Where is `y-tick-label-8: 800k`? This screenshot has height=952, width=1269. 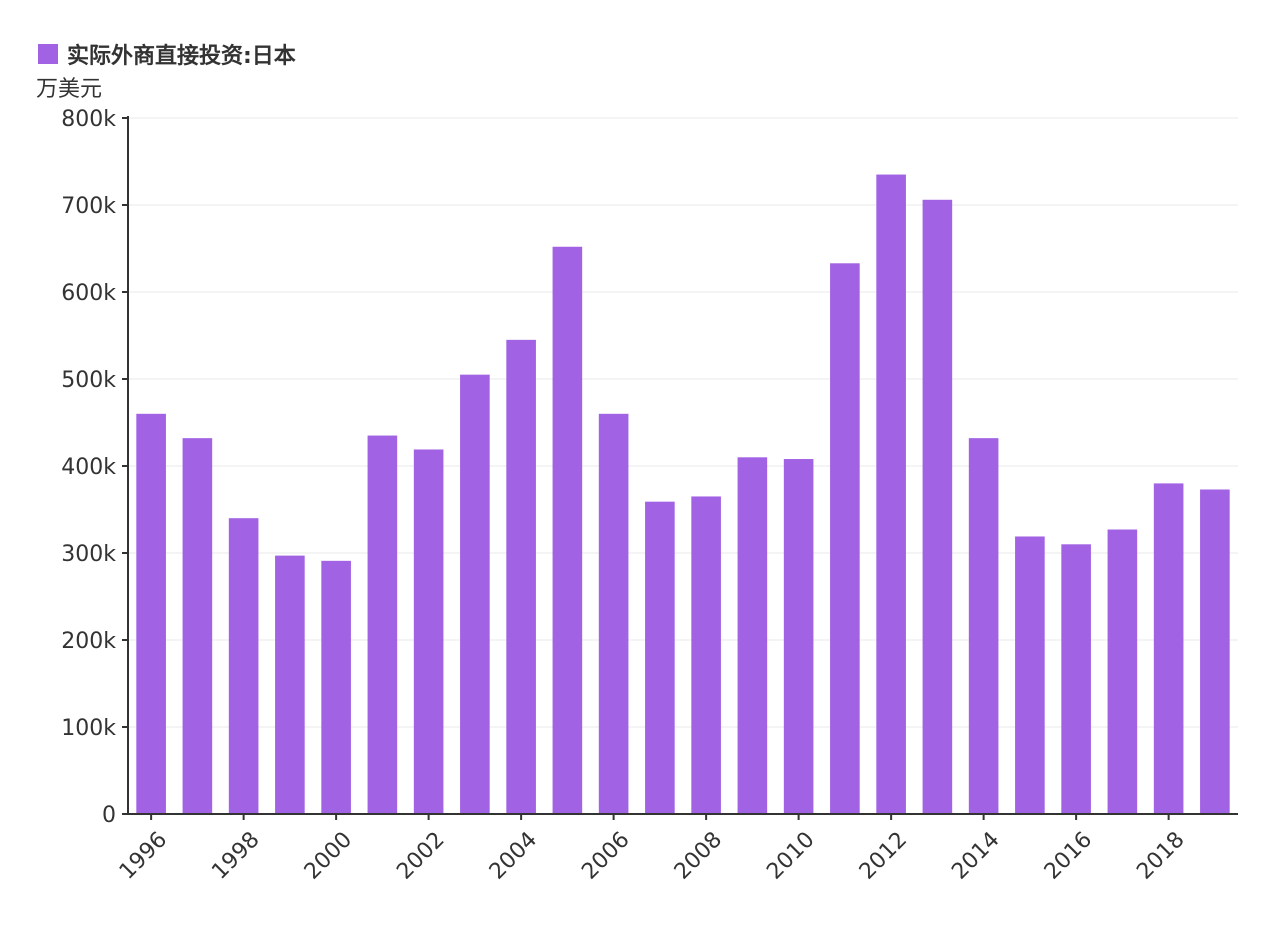
y-tick-label-8: 800k is located at coordinates (88, 119).